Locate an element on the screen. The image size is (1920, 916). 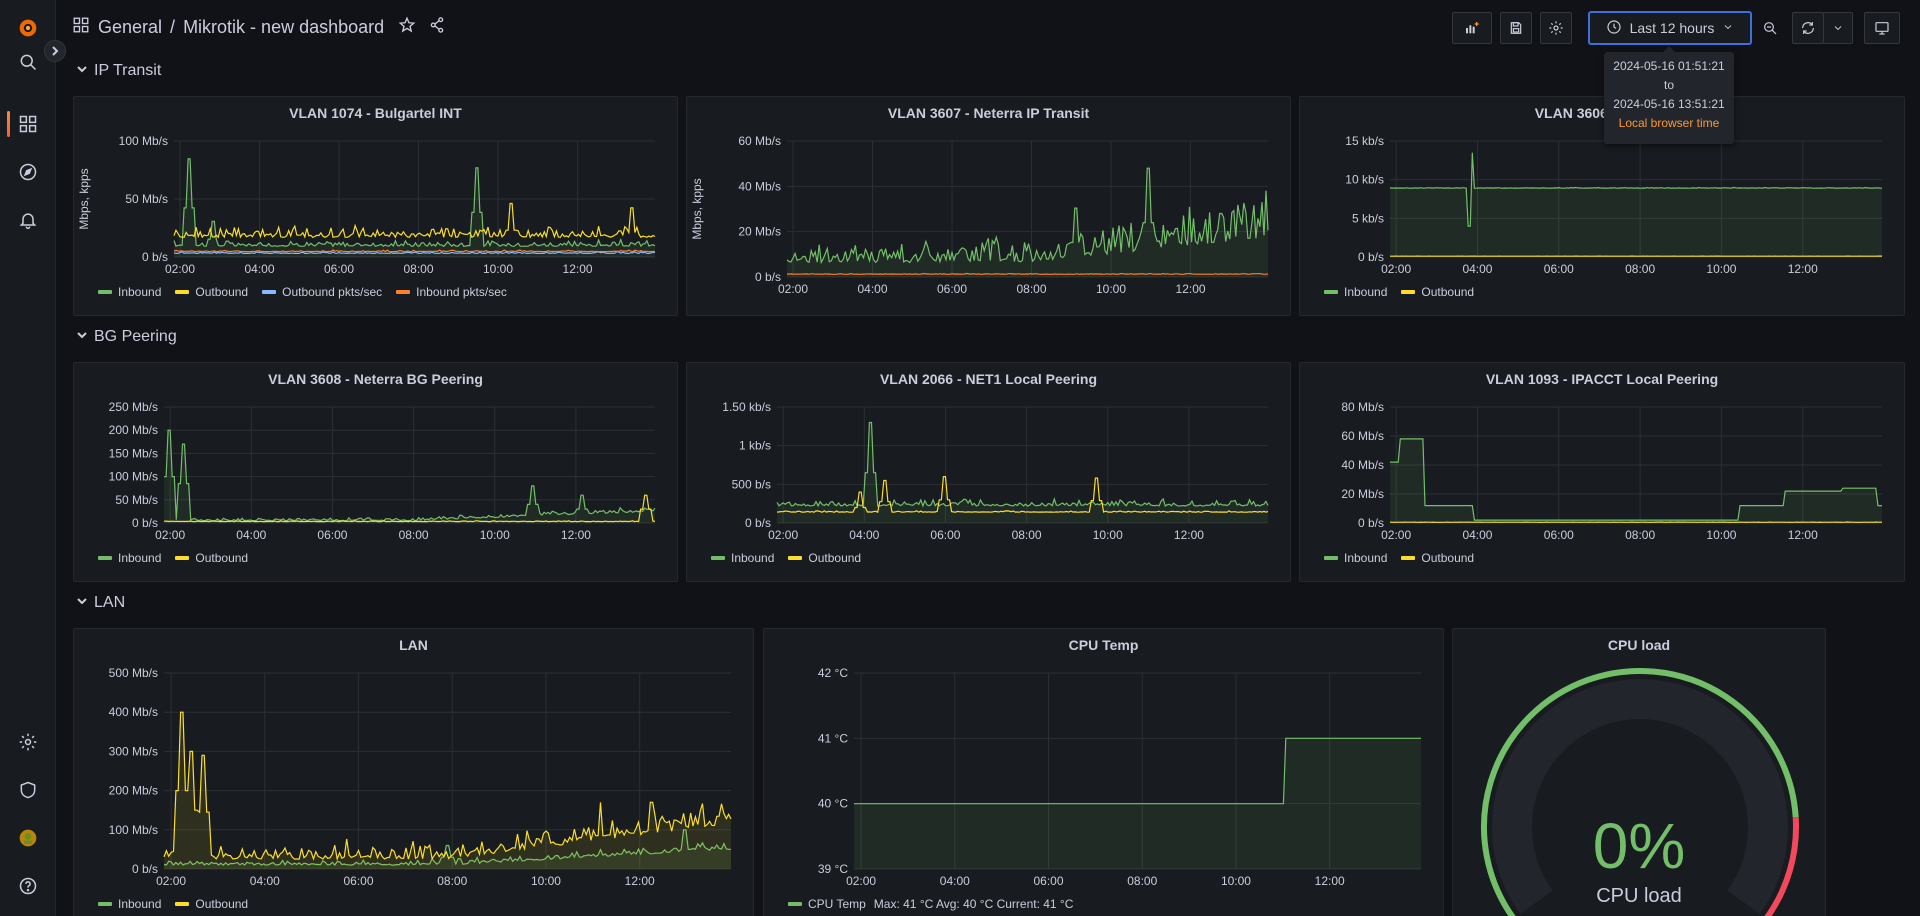
y-tick-label: 500 b/s is located at coordinates (751, 484).